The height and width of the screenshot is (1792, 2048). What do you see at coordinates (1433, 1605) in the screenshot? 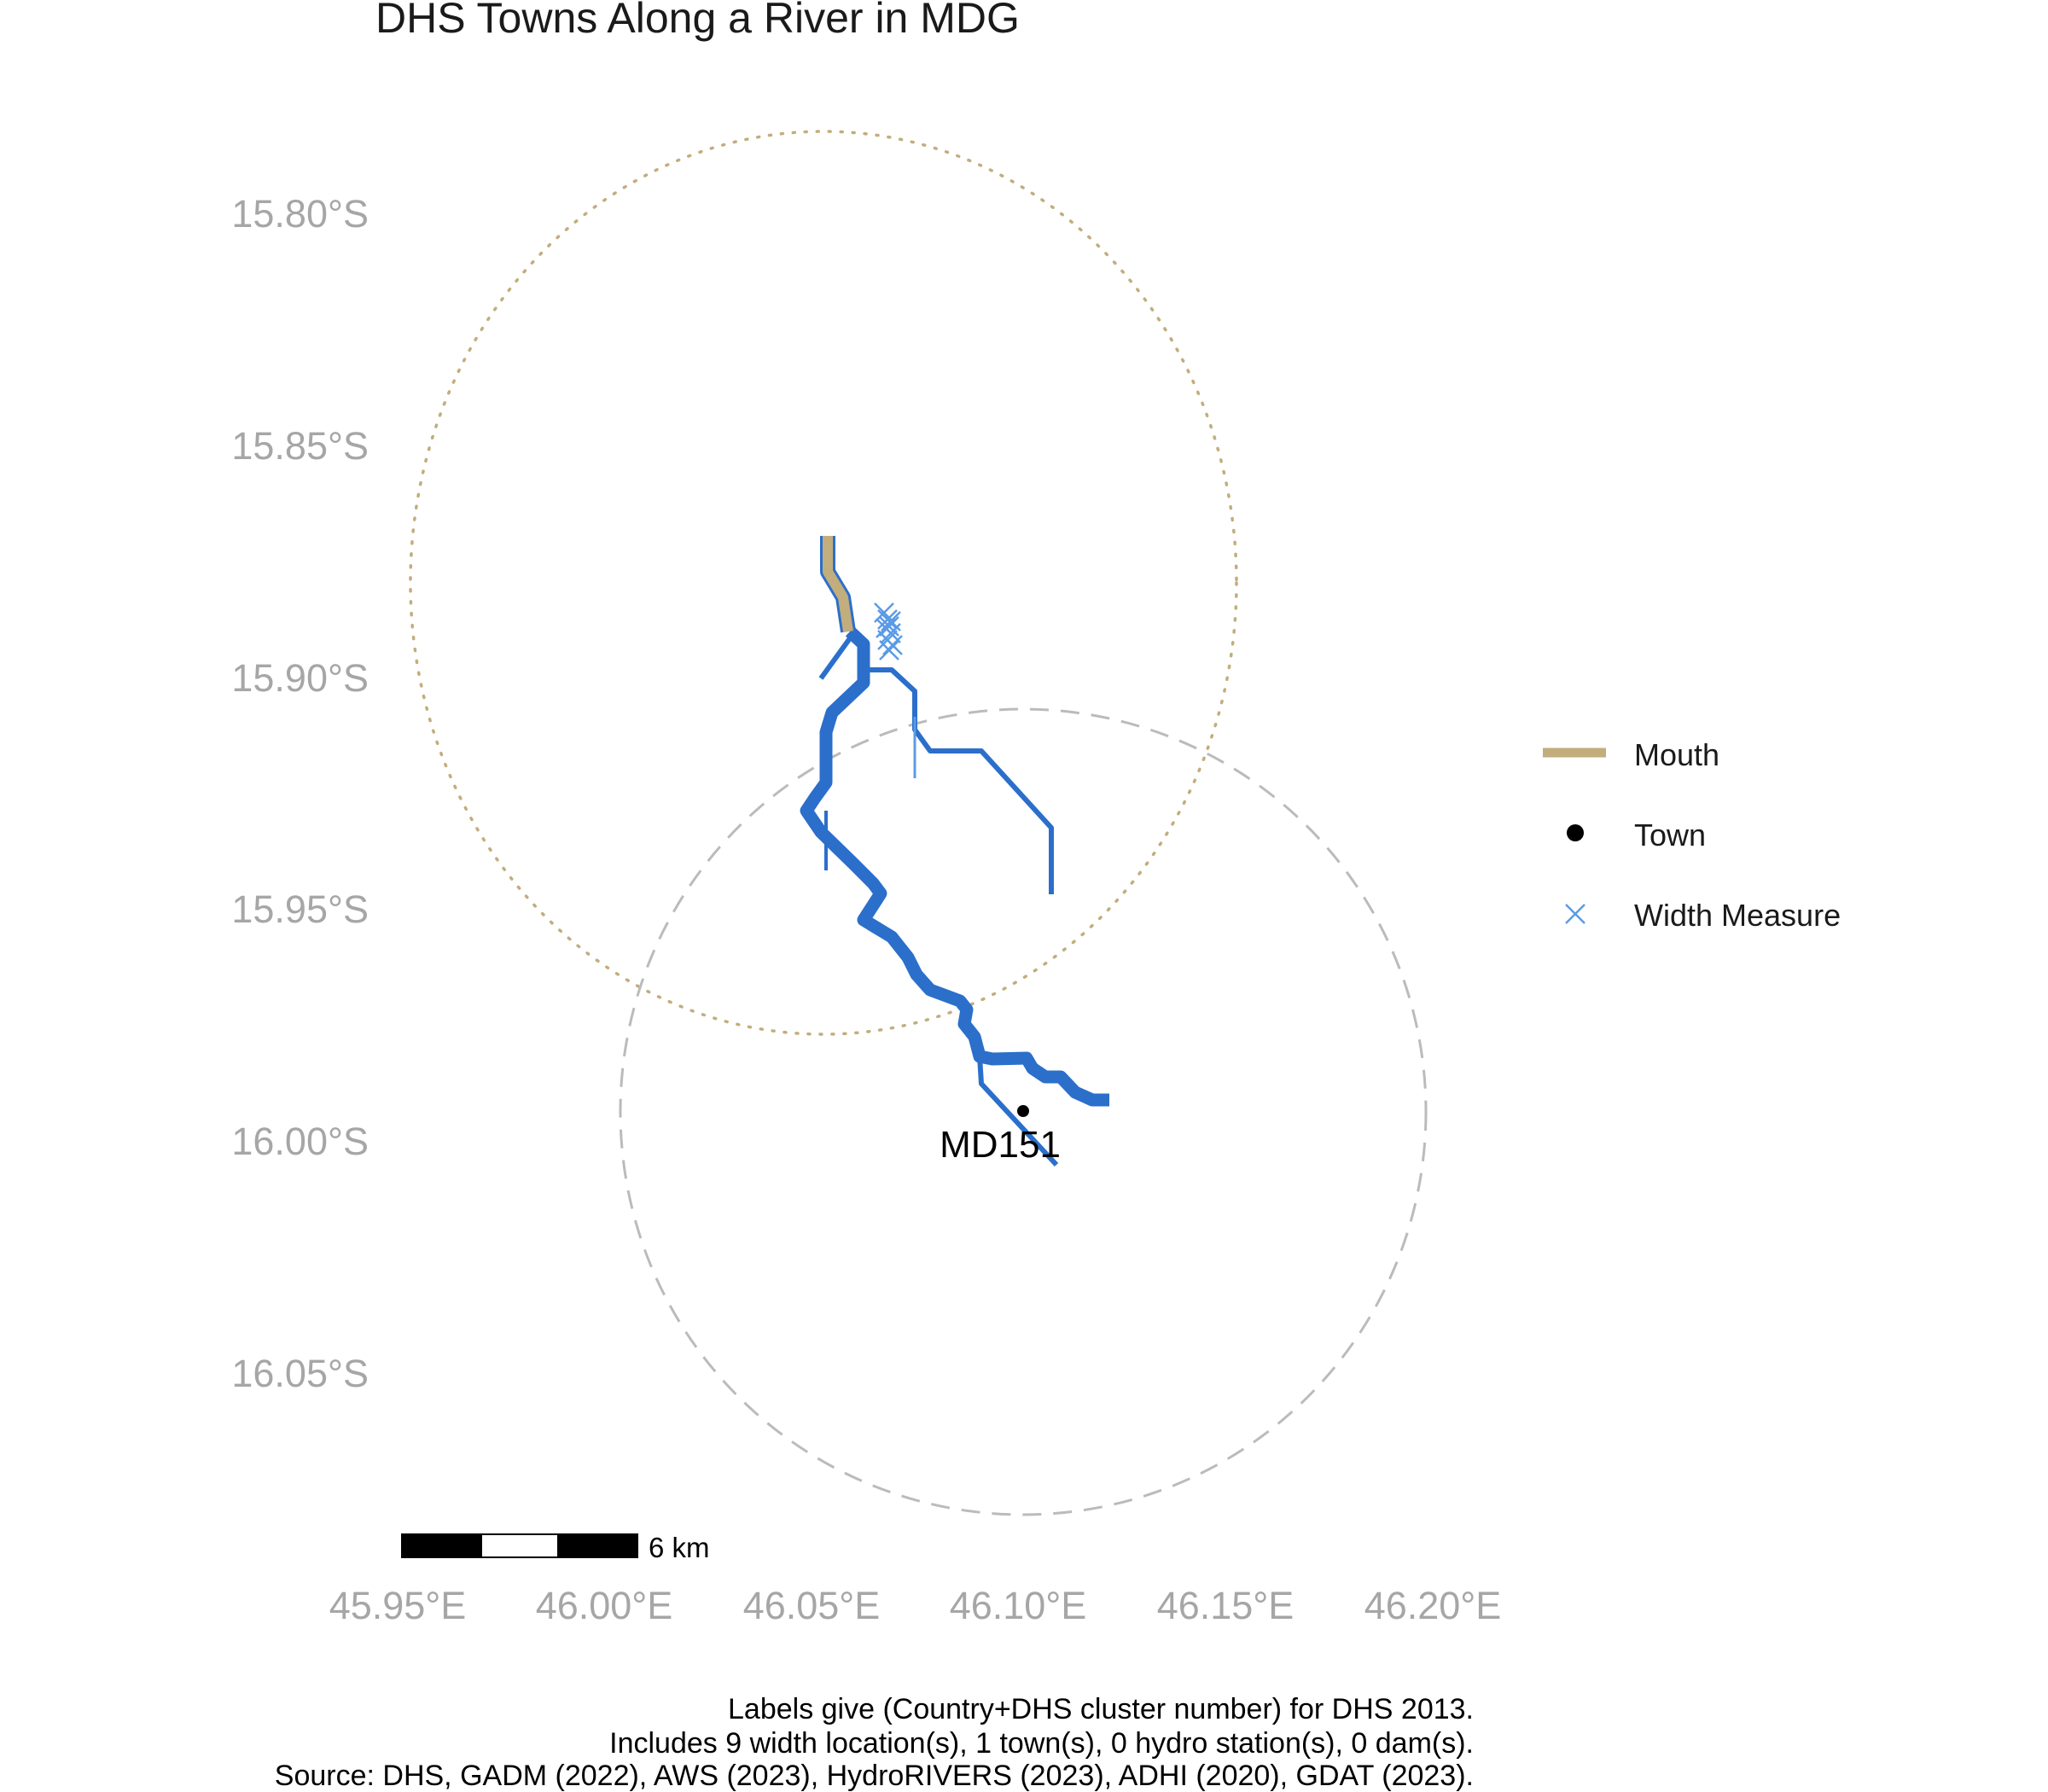
I see `x-tick-label: 46.20°E` at bounding box center [1433, 1605].